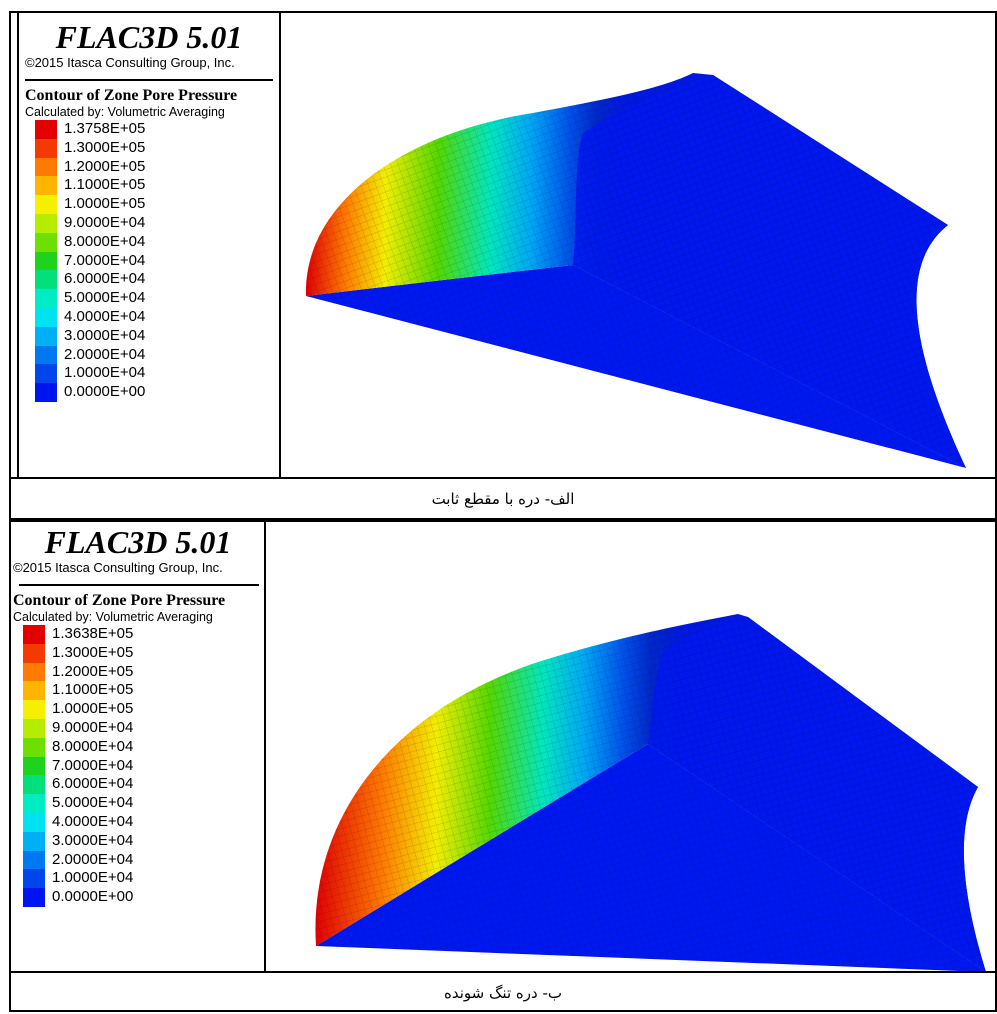  What do you see at coordinates (119, 600) in the screenshot?
I see `contour-title: Contour of Zone Pore Pressure` at bounding box center [119, 600].